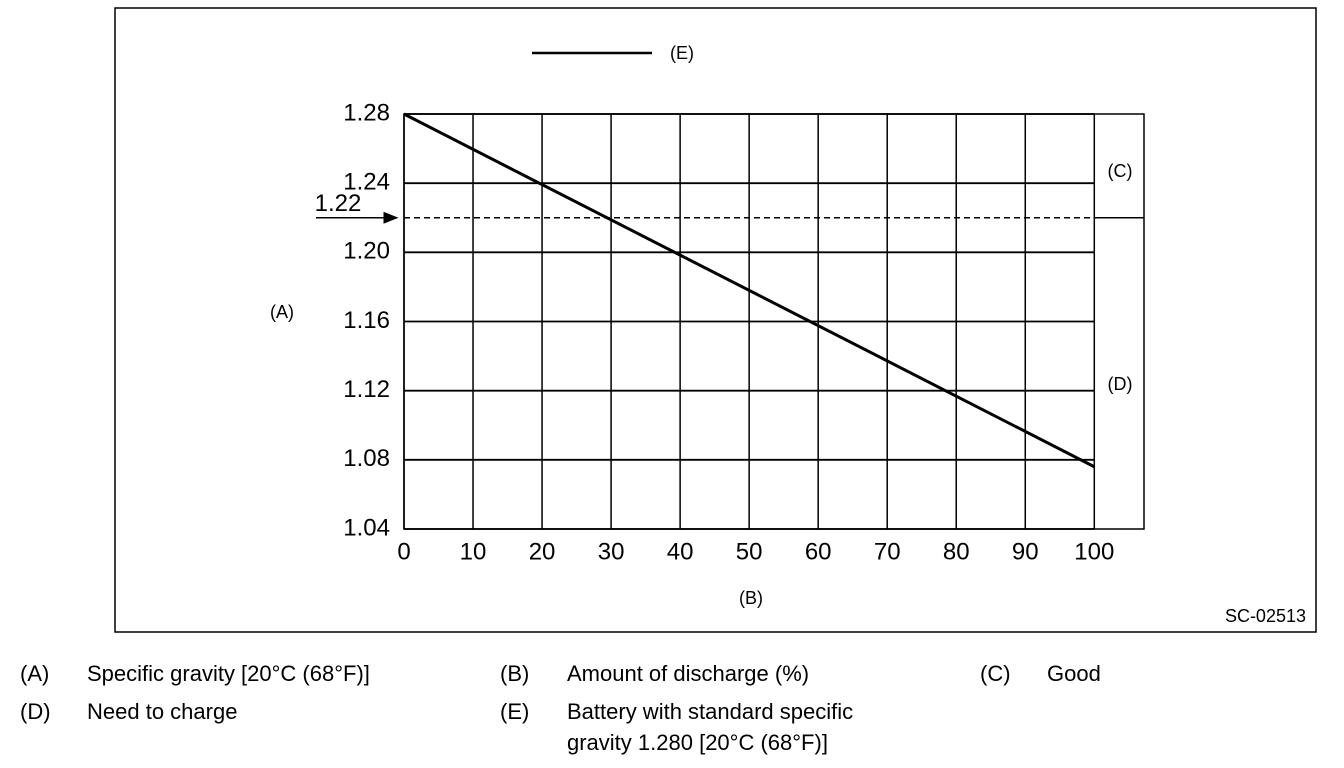 The image size is (1344, 768). What do you see at coordinates (818, 551) in the screenshot?
I see `x-tick-label: 60` at bounding box center [818, 551].